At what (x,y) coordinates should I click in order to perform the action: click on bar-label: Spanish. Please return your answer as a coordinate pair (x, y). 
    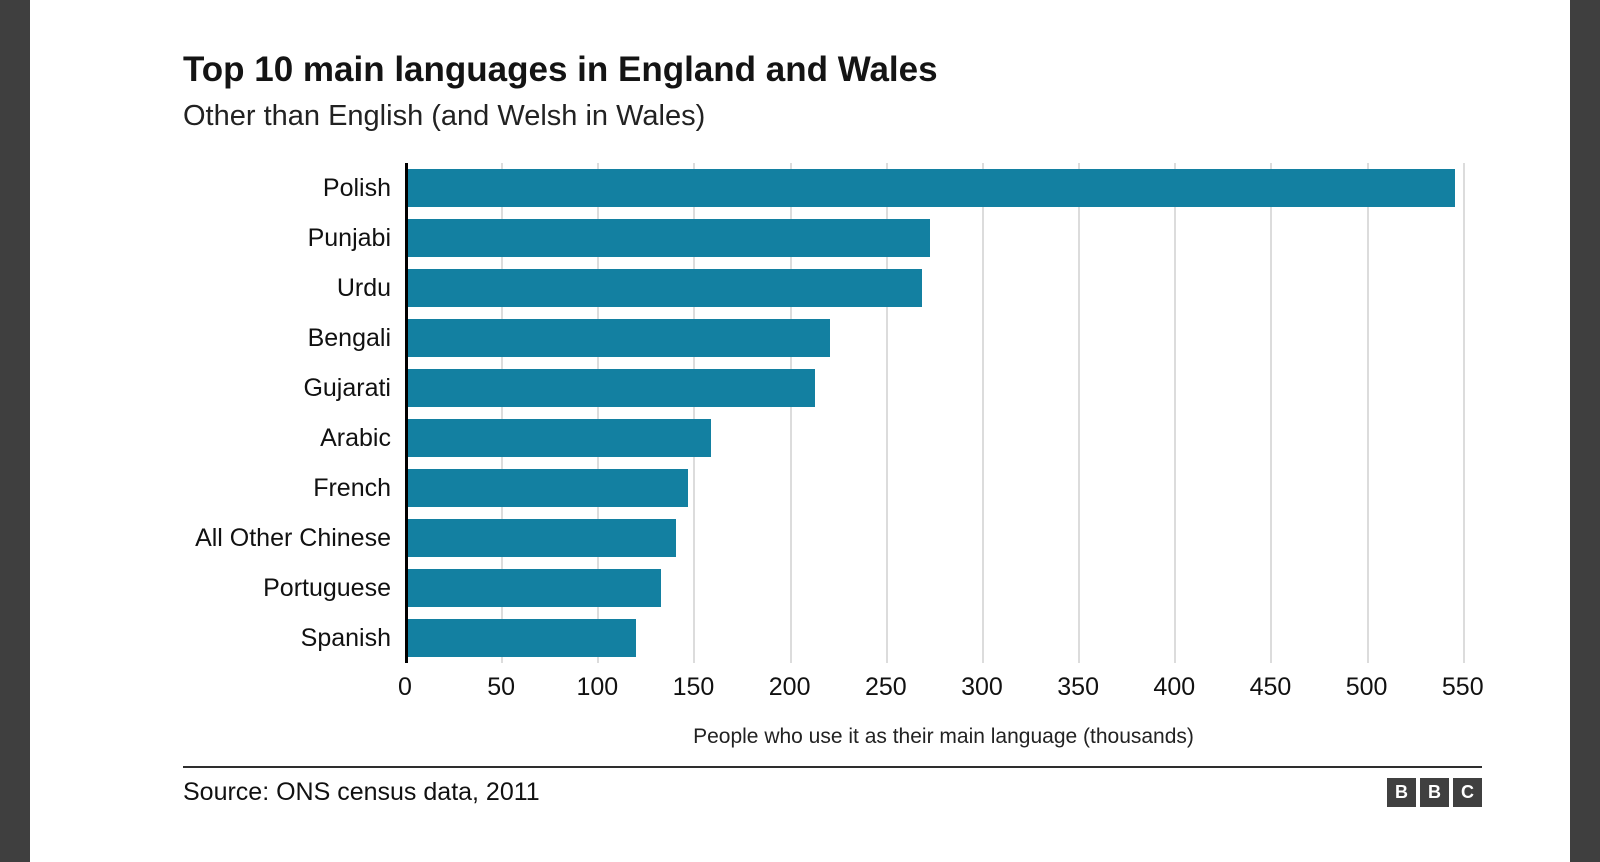
    Looking at the image, I should click on (345, 637).